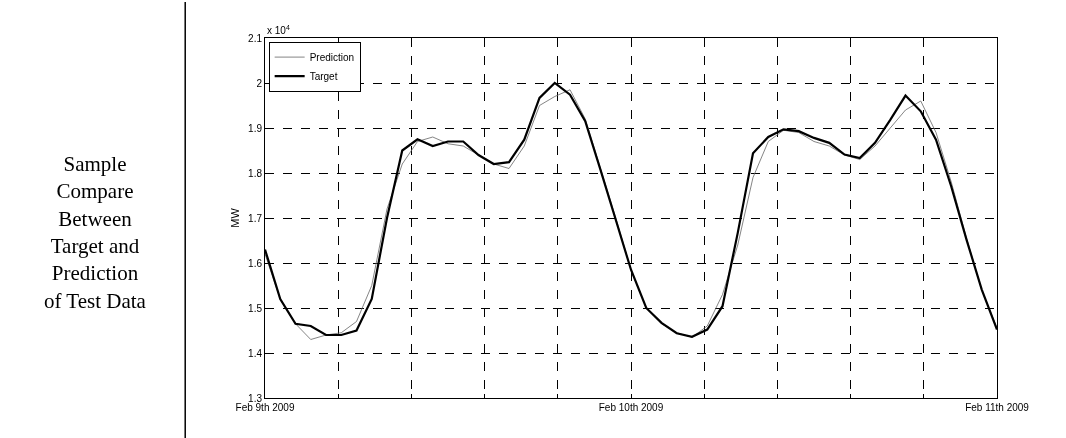 The width and height of the screenshot is (1066, 438). I want to click on y-axis-title: MW, so click(234, 217).